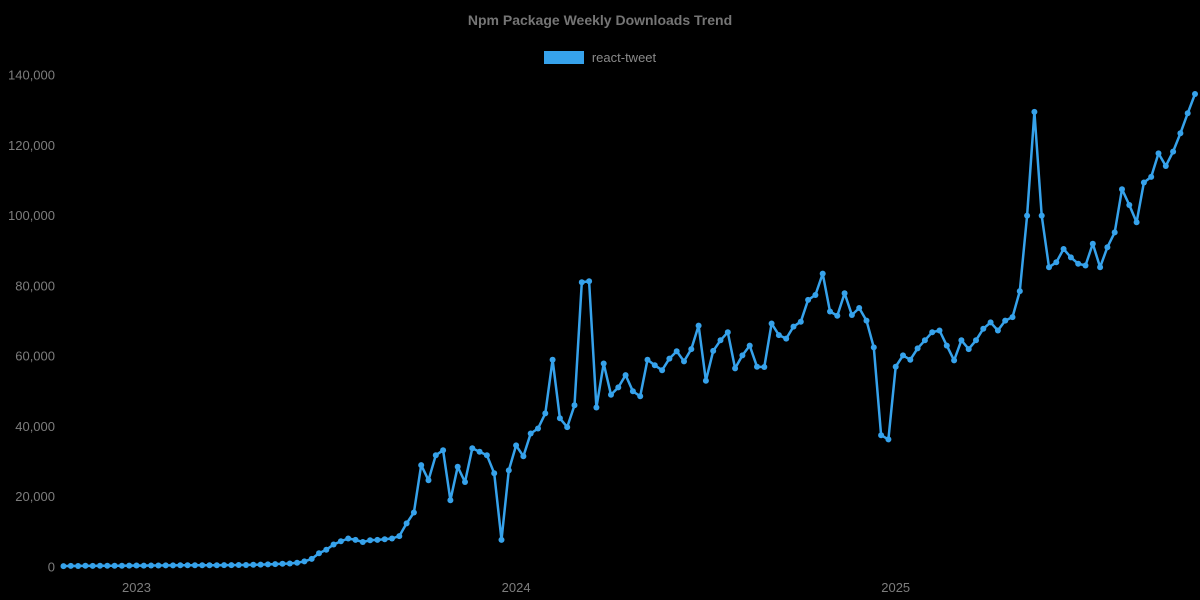 The width and height of the screenshot is (1200, 600). Describe the element at coordinates (599, 57) in the screenshot. I see `legend-item-react-tweet: react-tweet` at that location.